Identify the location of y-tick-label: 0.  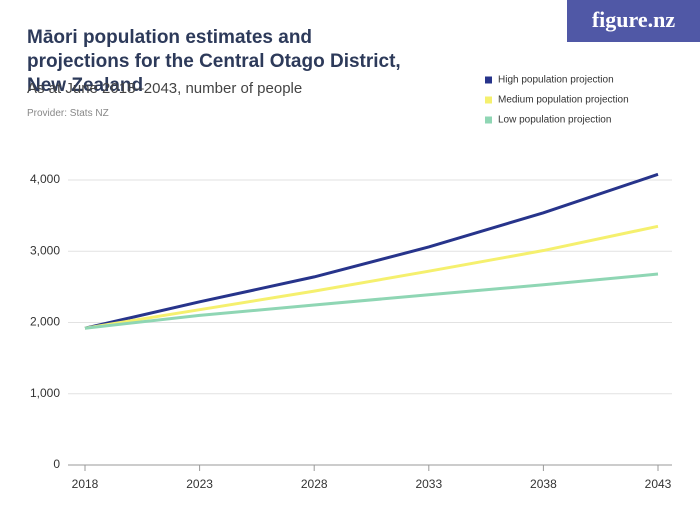
(56, 464).